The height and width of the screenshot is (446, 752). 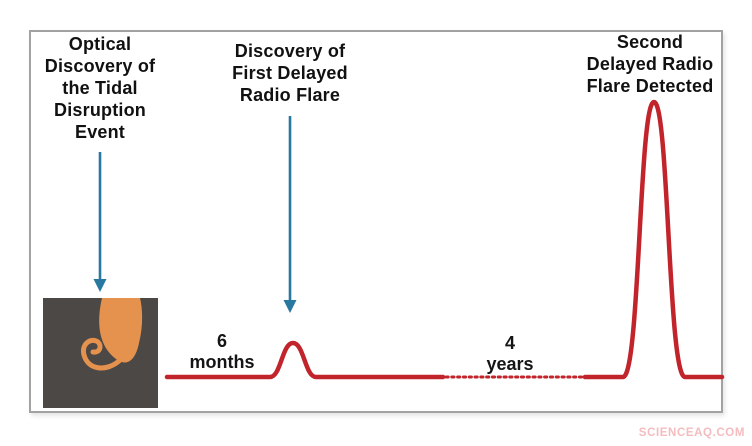 I want to click on label-first-delayed-flare: Discovery of First Delayed Radio Flare, so click(x=290, y=73).